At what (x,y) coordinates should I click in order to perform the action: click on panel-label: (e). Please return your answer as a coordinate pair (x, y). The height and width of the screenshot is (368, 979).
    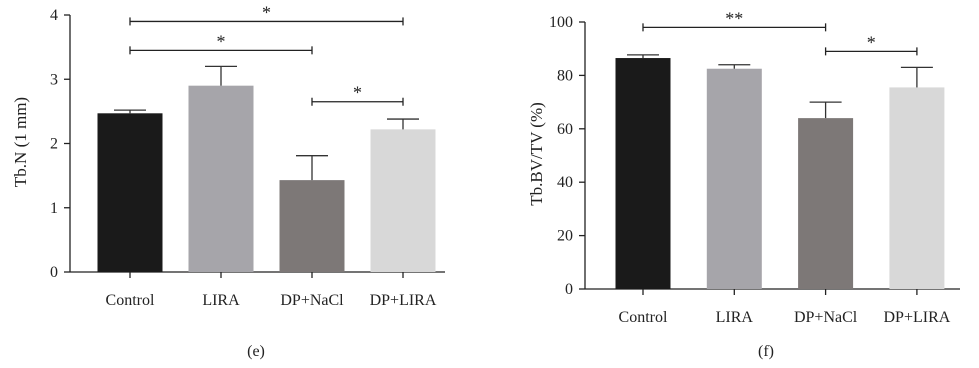
    Looking at the image, I should click on (256, 351).